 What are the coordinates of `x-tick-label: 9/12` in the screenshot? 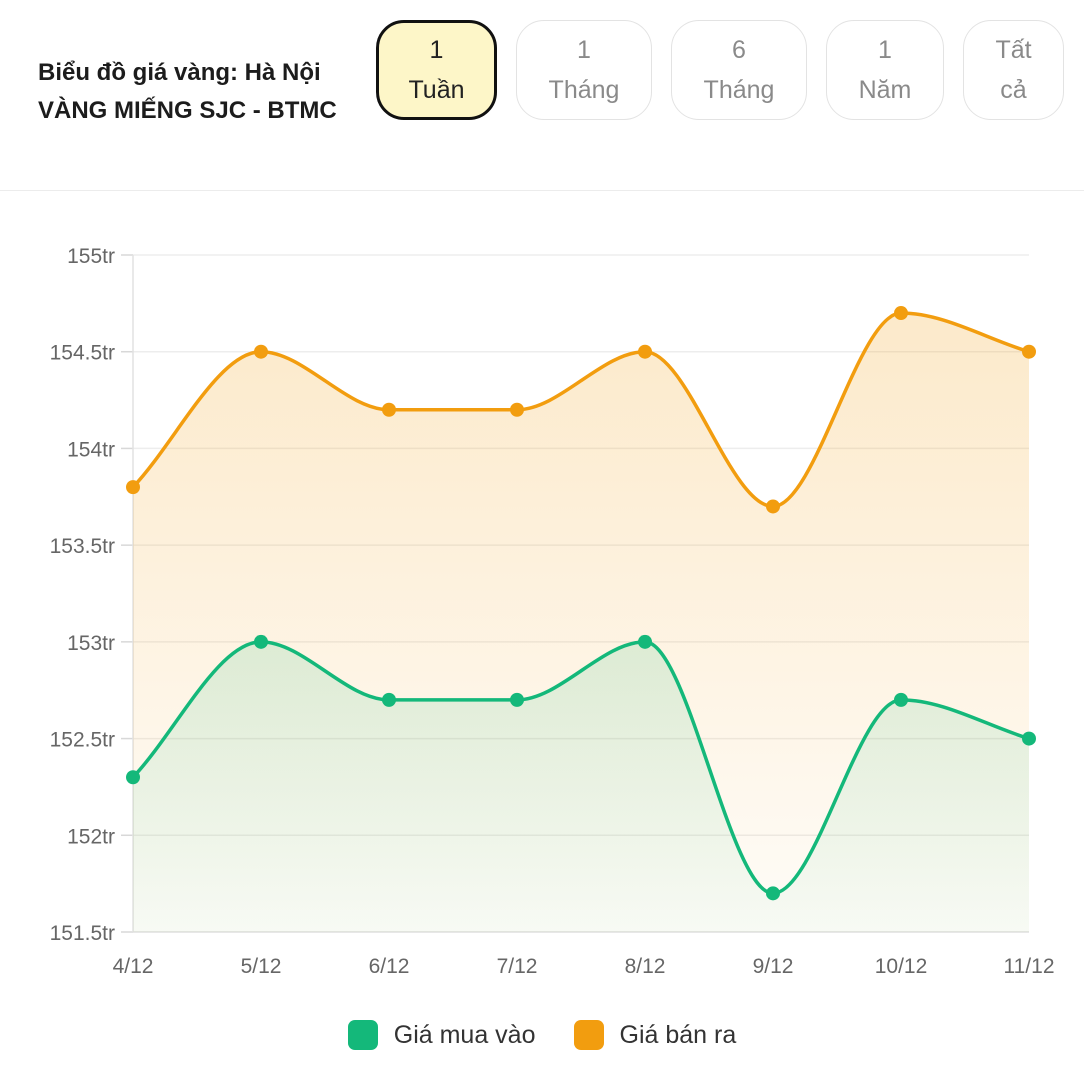 It's located at (773, 966).